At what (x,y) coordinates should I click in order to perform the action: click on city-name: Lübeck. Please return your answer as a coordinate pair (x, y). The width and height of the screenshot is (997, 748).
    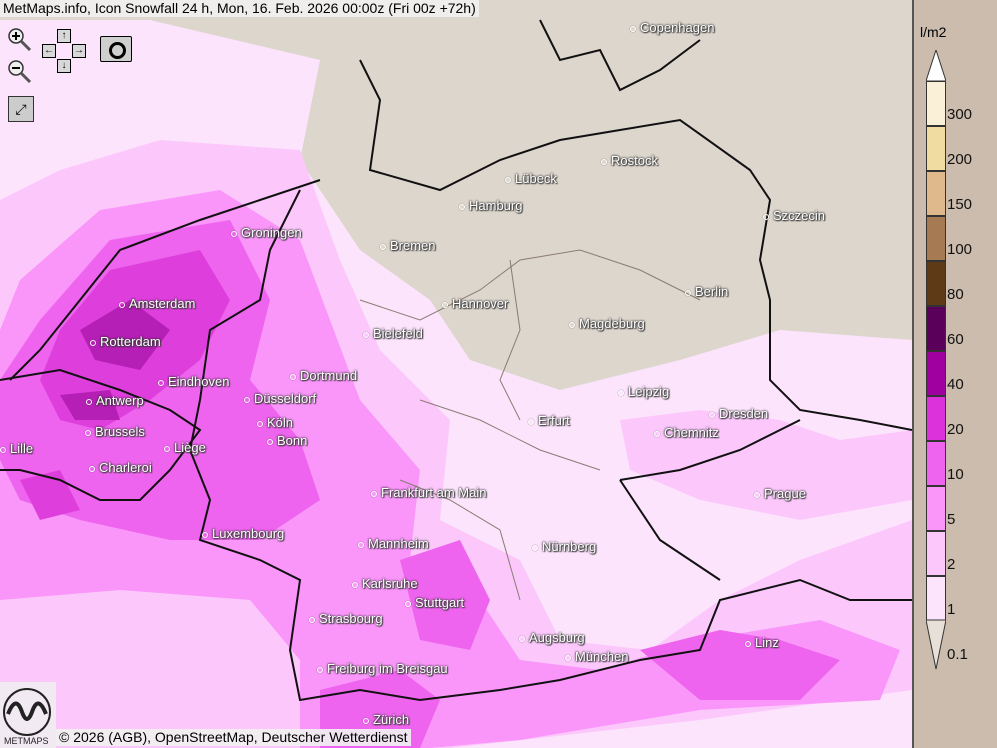
    Looking at the image, I should click on (536, 178).